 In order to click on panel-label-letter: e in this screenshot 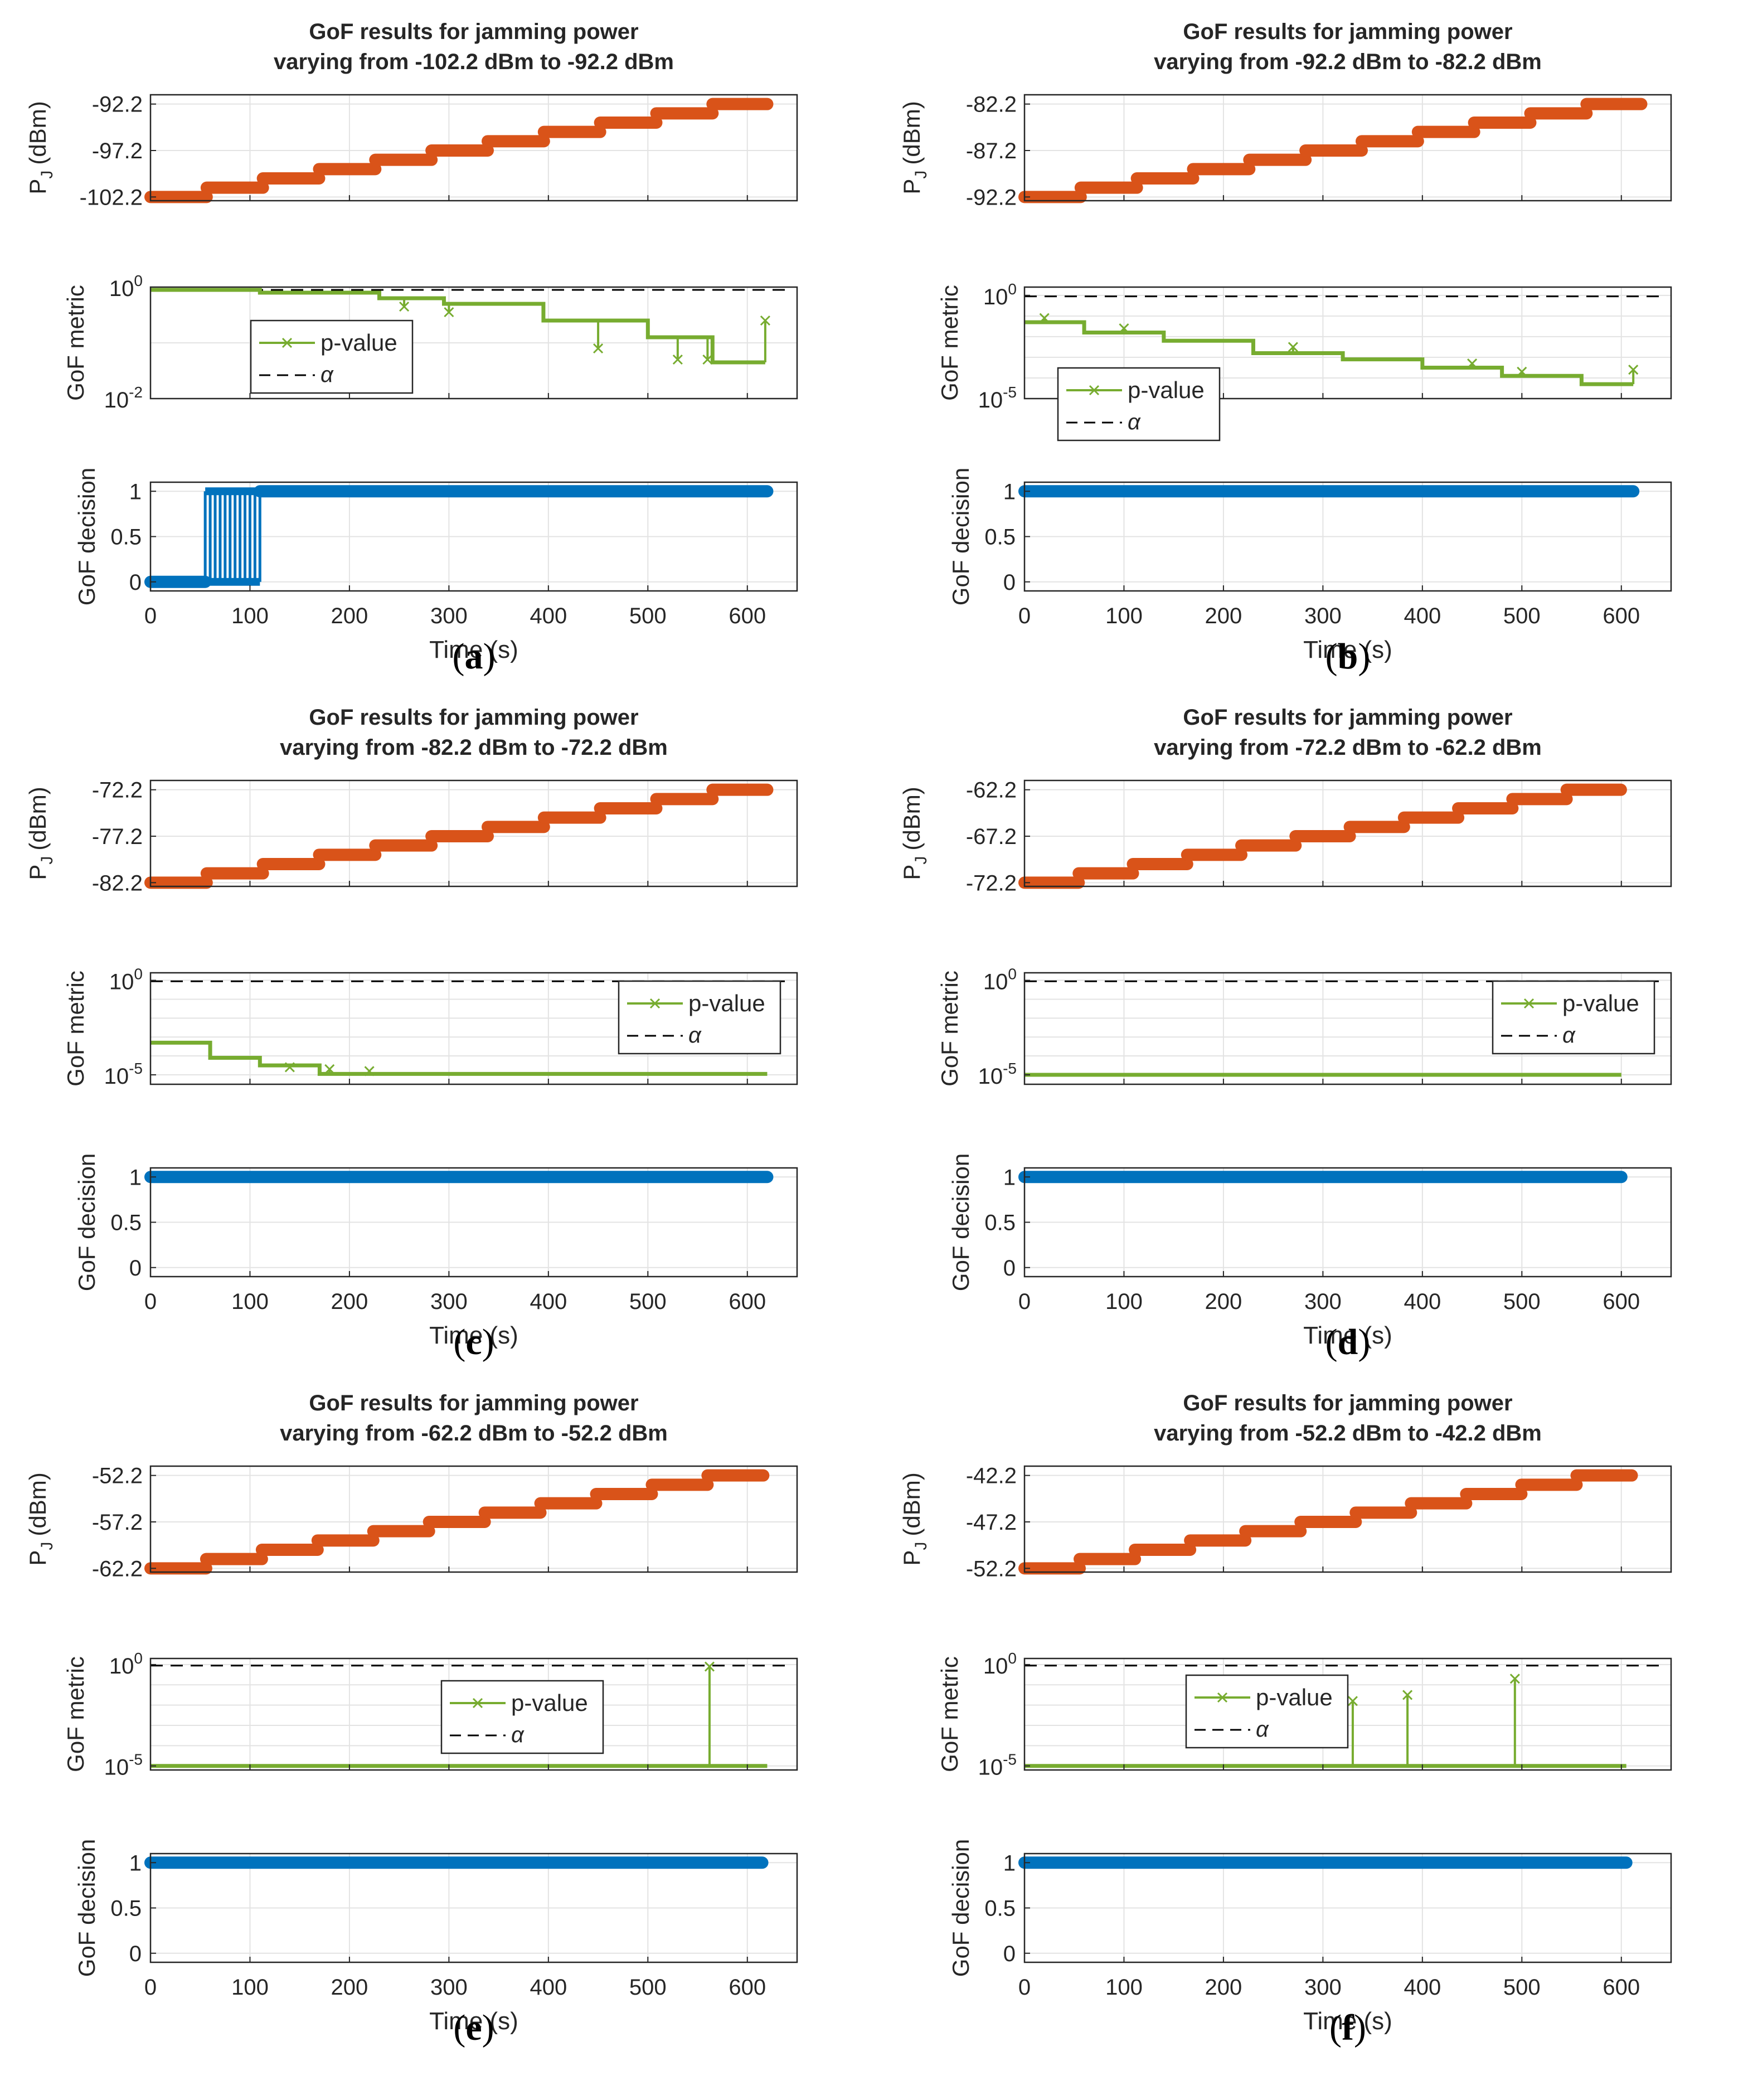, I will do `click(474, 2027)`.